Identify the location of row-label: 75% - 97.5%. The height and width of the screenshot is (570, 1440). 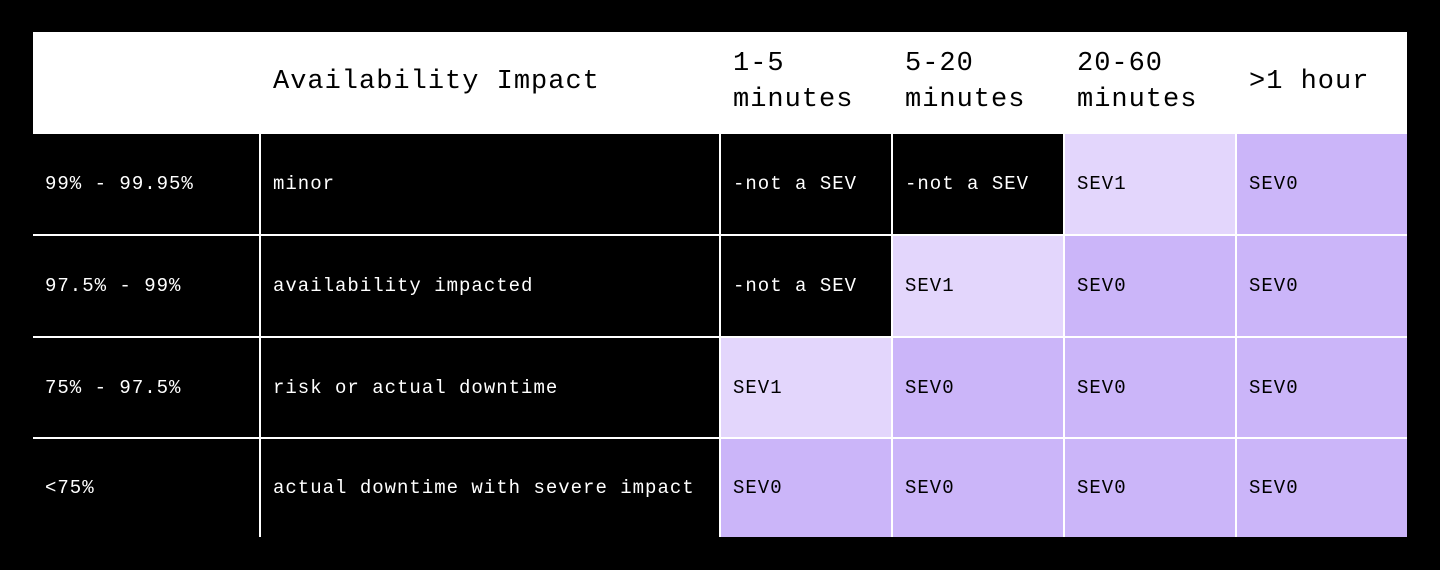
(146, 387).